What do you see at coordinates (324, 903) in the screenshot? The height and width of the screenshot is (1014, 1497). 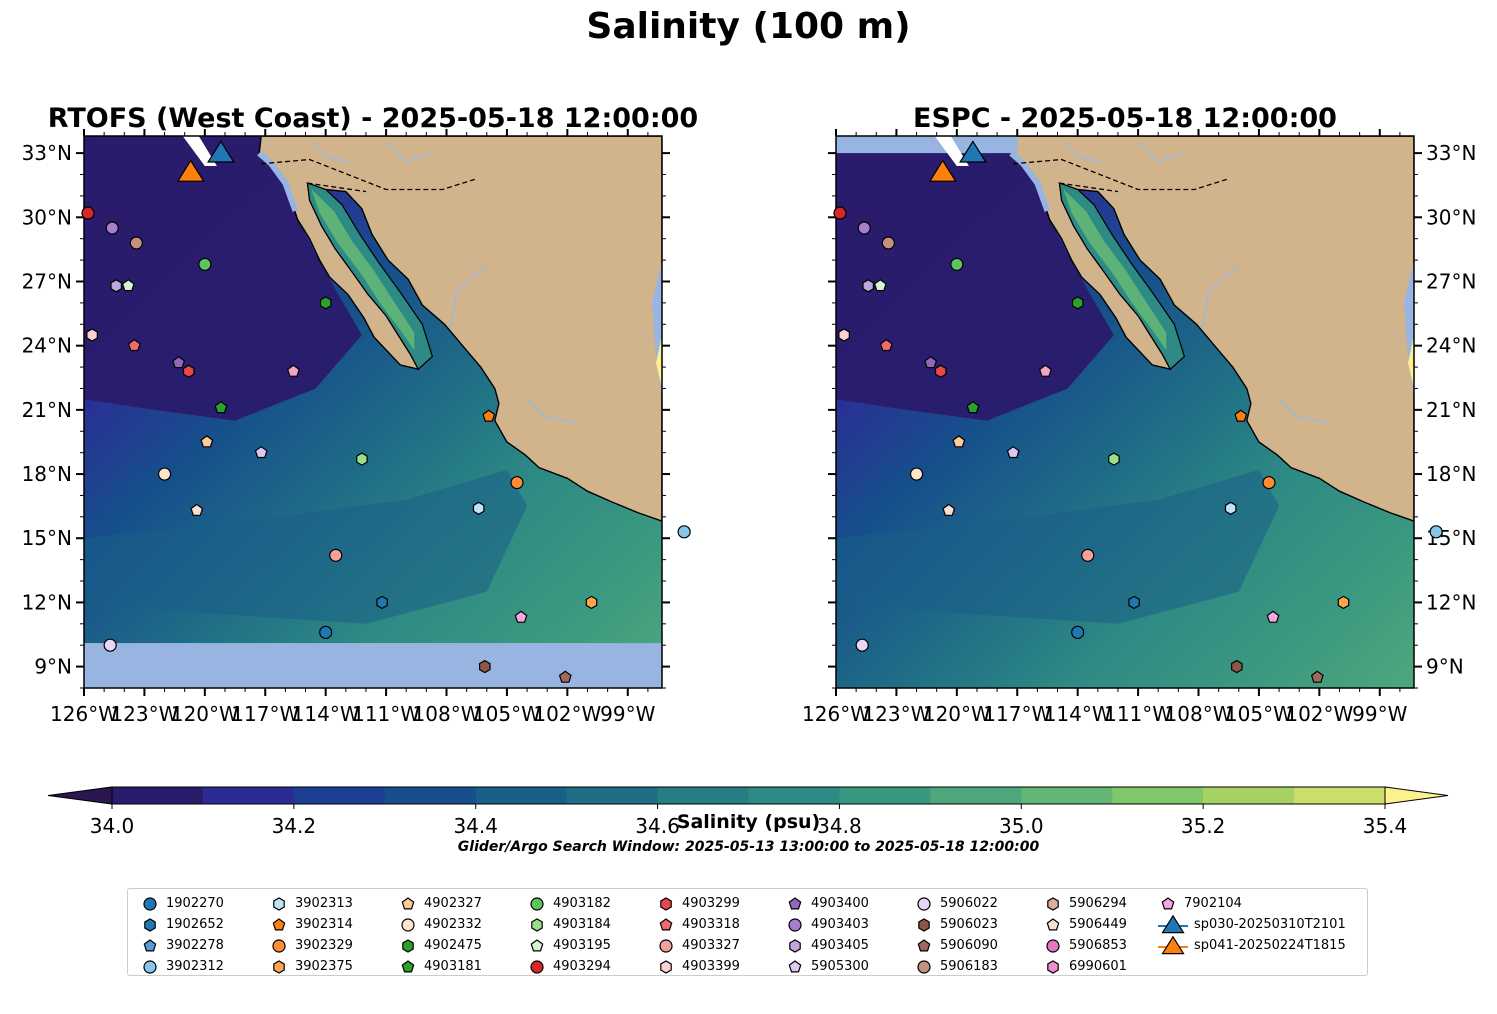 I see `legend-label: 3902313` at bounding box center [324, 903].